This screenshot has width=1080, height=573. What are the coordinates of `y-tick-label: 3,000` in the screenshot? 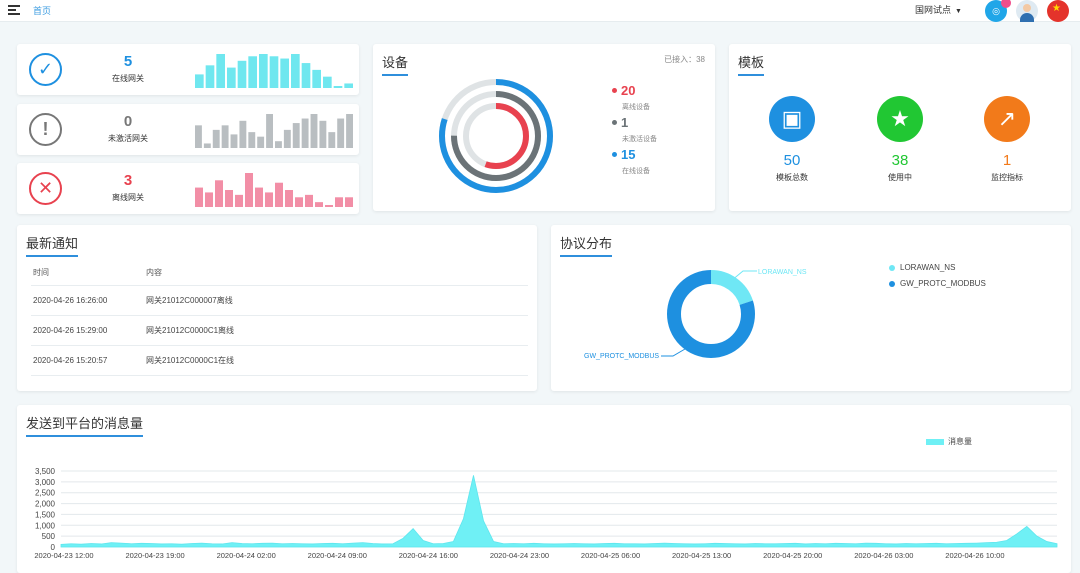 It's located at (45, 482).